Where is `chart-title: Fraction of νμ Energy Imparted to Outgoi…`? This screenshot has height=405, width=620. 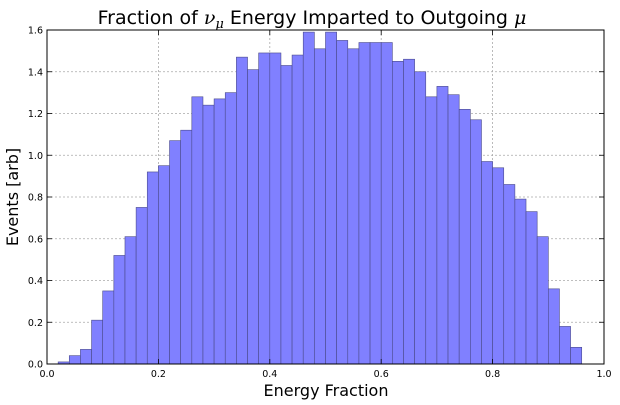
chart-title: Fraction of νμ Energy Imparted to Outgoi… is located at coordinates (312, 19).